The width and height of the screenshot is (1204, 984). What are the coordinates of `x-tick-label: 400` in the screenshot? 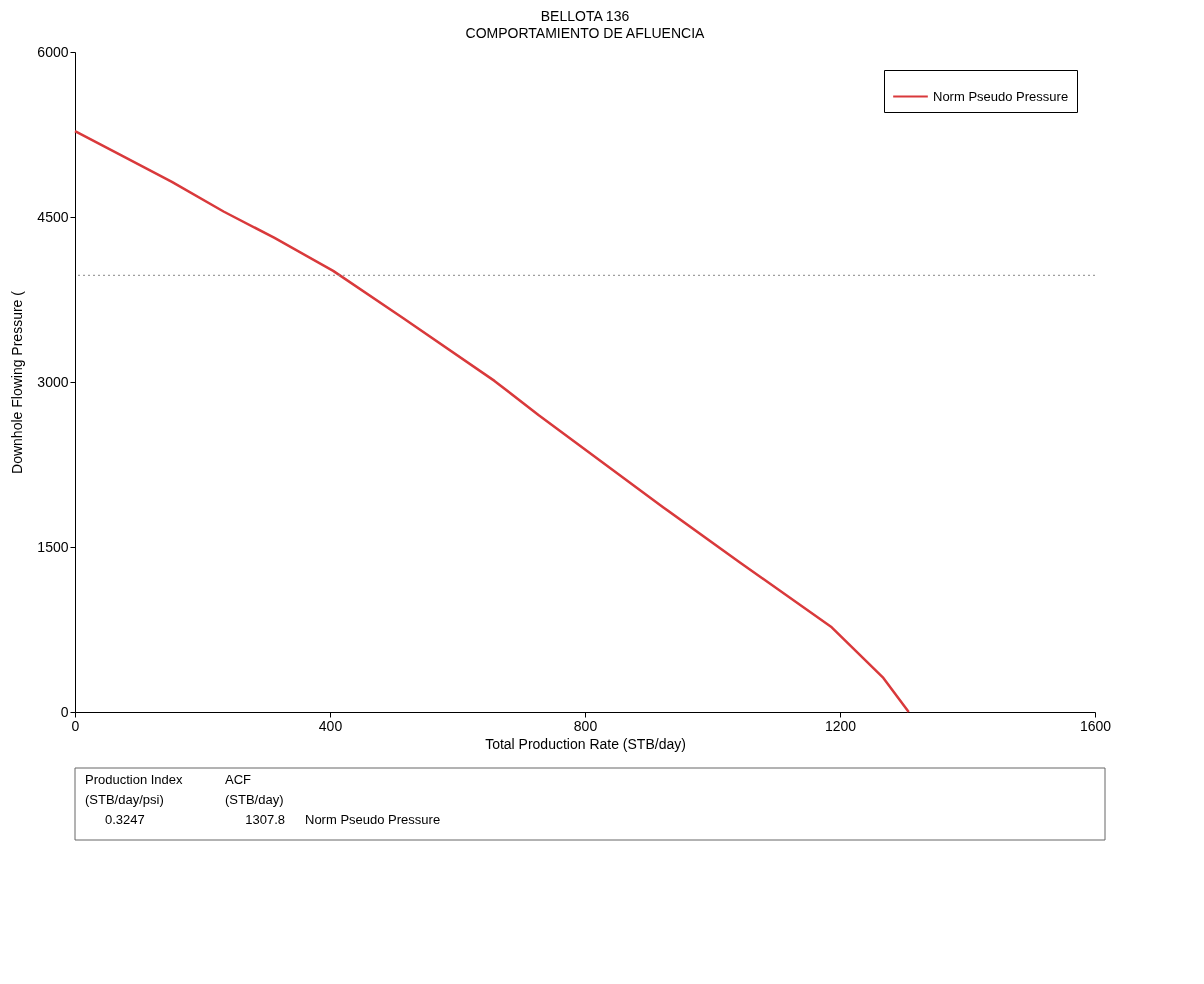 It's located at (330, 725).